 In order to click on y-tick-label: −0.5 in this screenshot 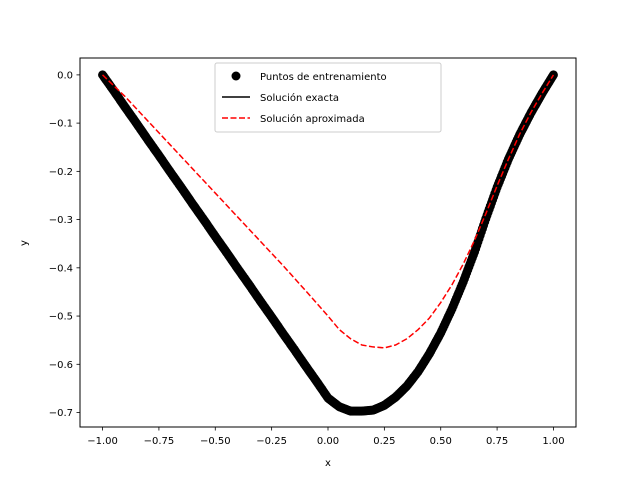, I will do `click(61, 317)`.